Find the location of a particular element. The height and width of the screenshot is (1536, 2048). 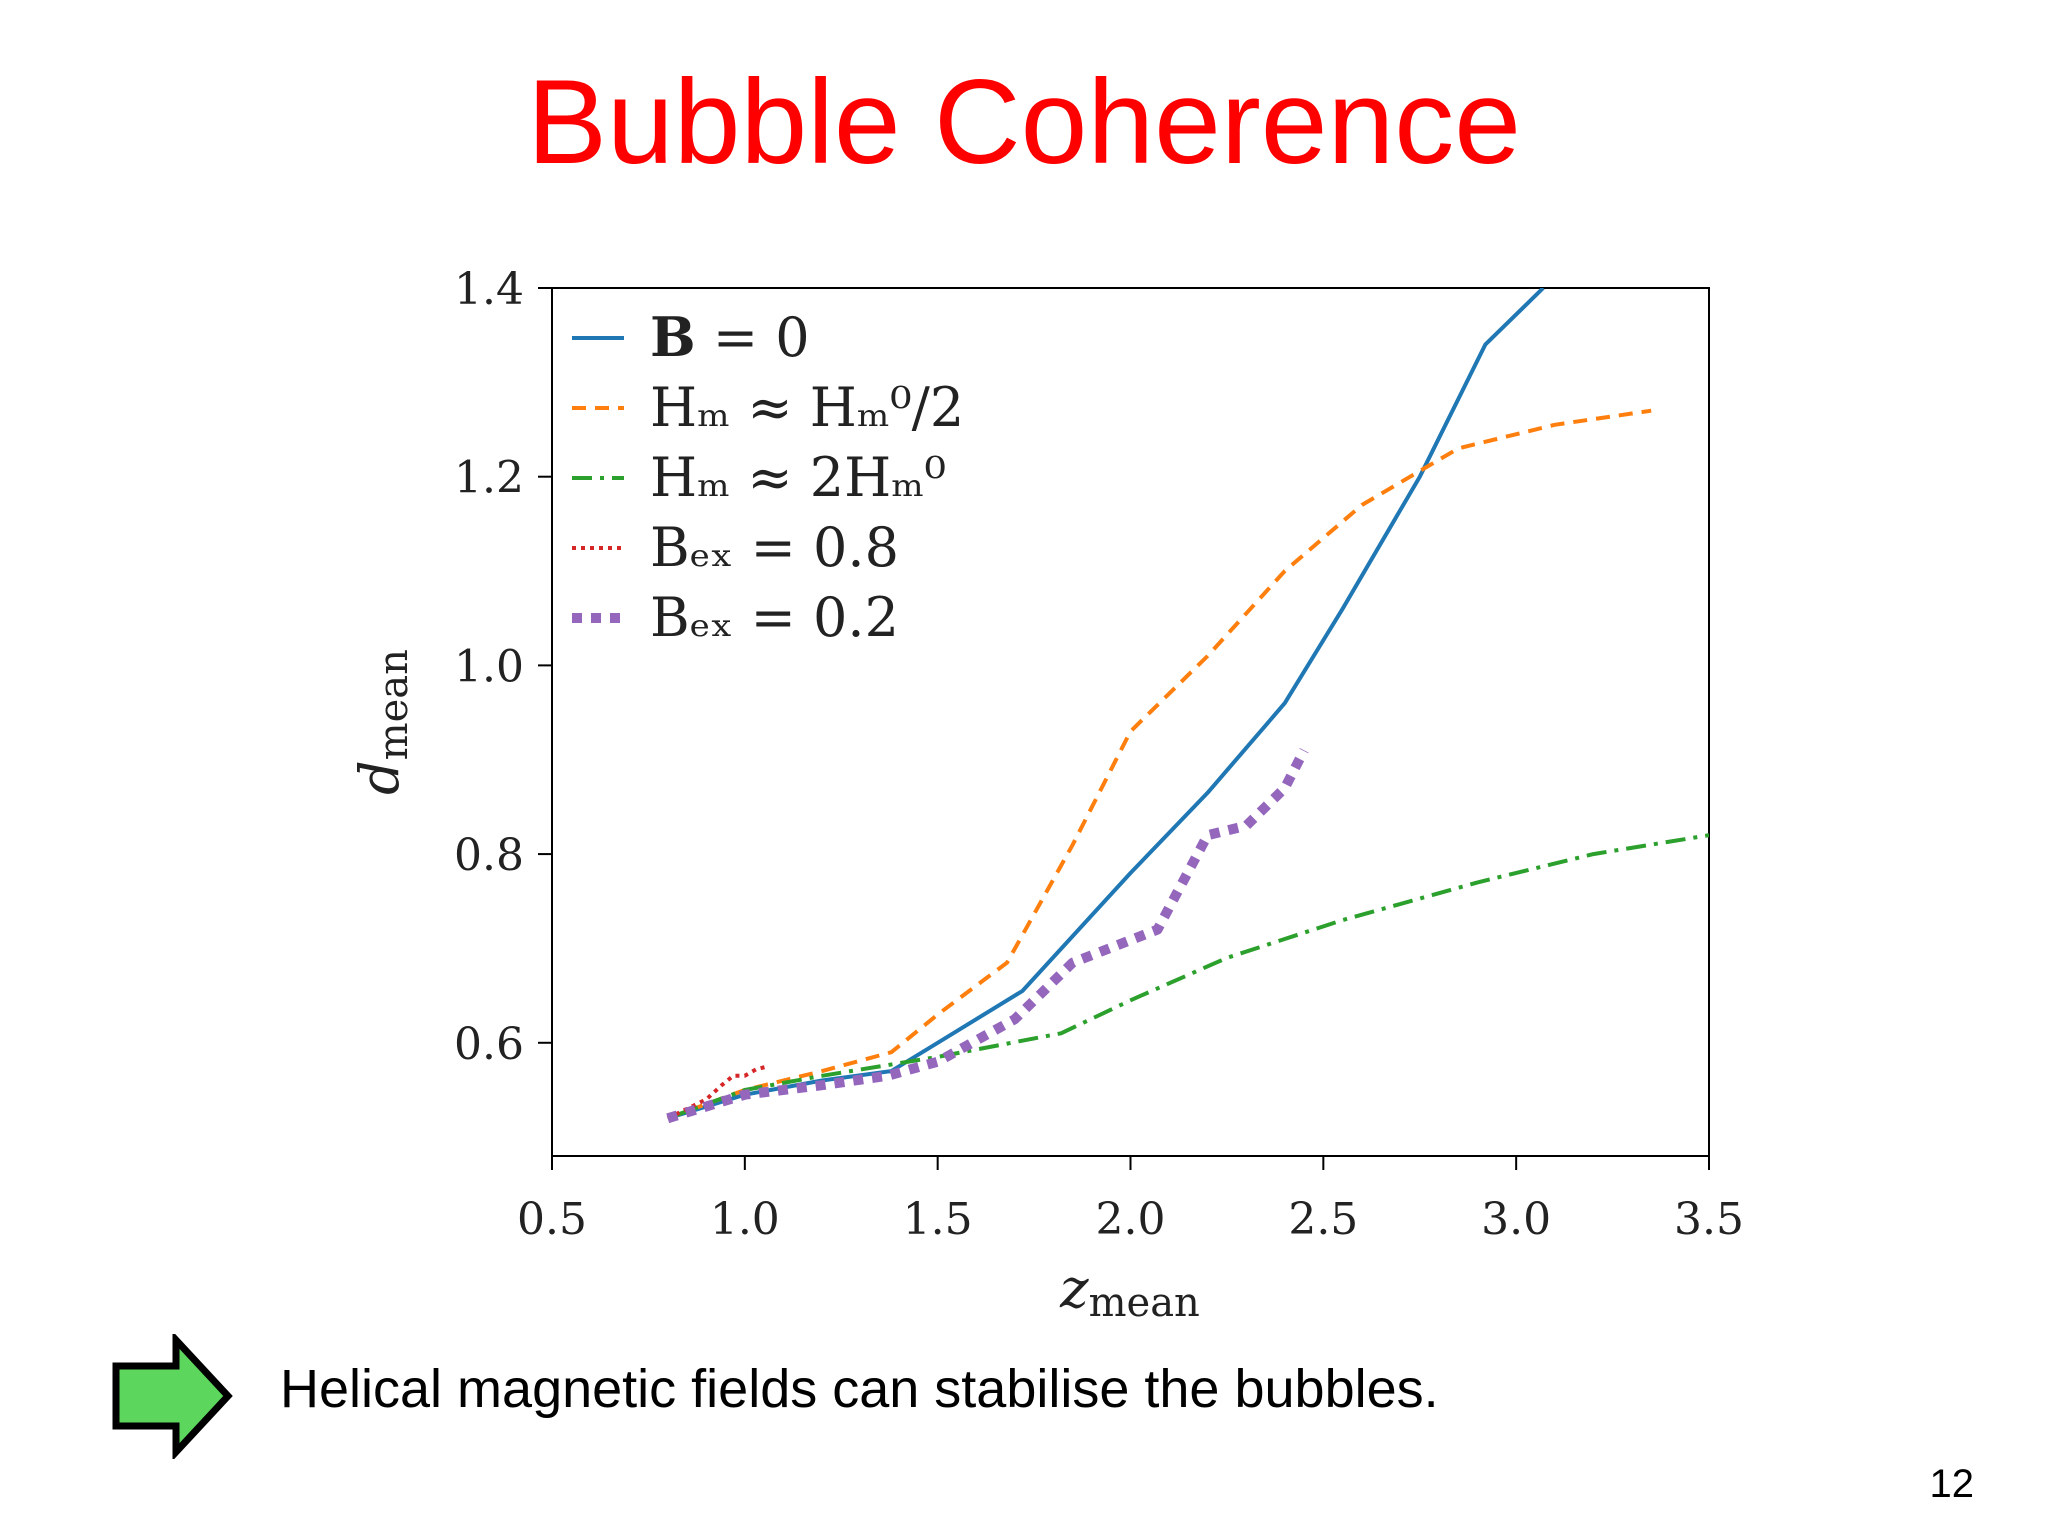

legend-label-text: Hₘ ≈ 2Hₘ⁰ is located at coordinates (798, 477).